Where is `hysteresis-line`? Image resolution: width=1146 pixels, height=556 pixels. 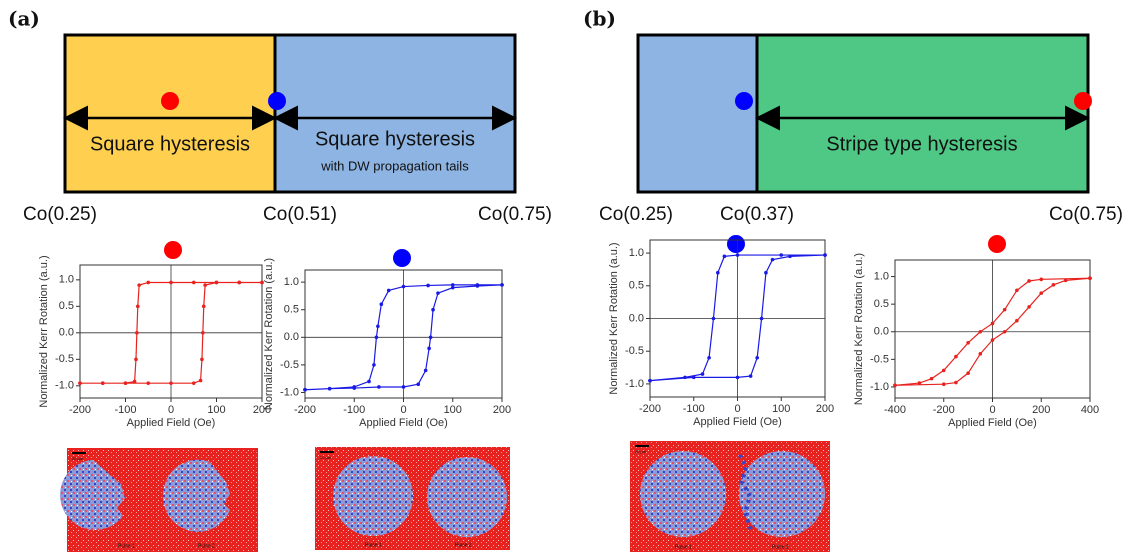
hysteresis-line is located at coordinates (171, 332).